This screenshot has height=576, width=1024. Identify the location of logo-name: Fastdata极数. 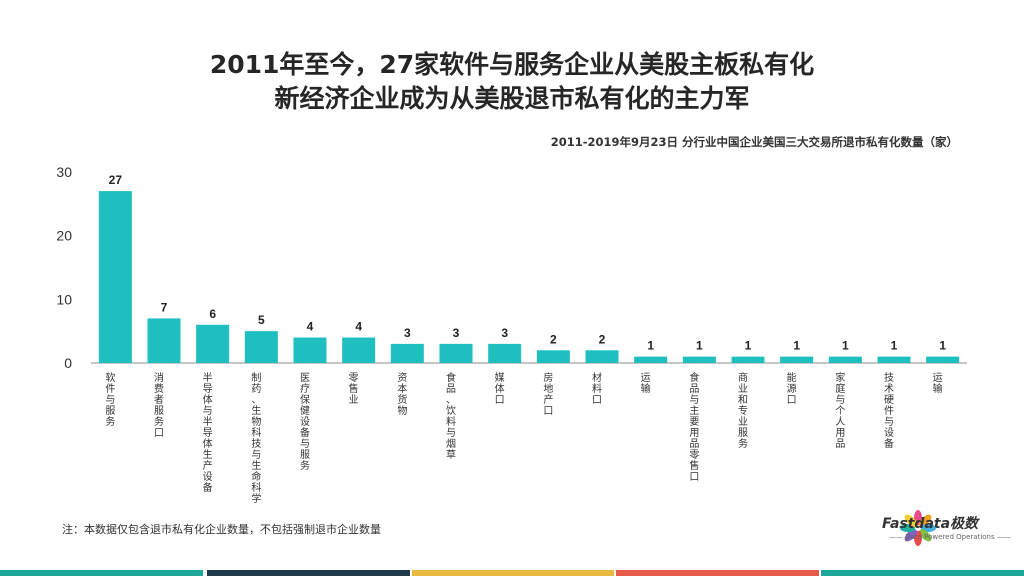
(930, 524).